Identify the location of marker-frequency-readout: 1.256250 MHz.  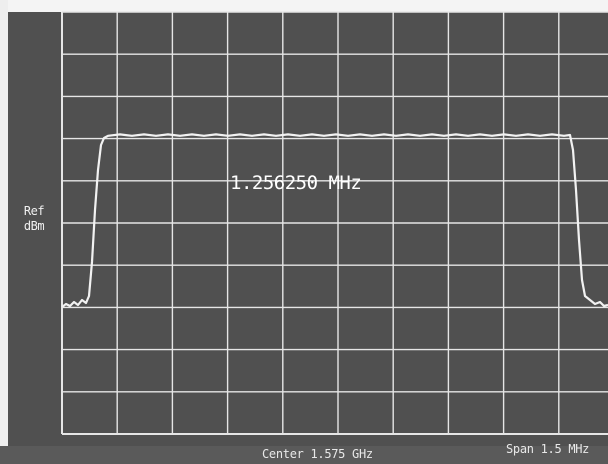
(296, 183).